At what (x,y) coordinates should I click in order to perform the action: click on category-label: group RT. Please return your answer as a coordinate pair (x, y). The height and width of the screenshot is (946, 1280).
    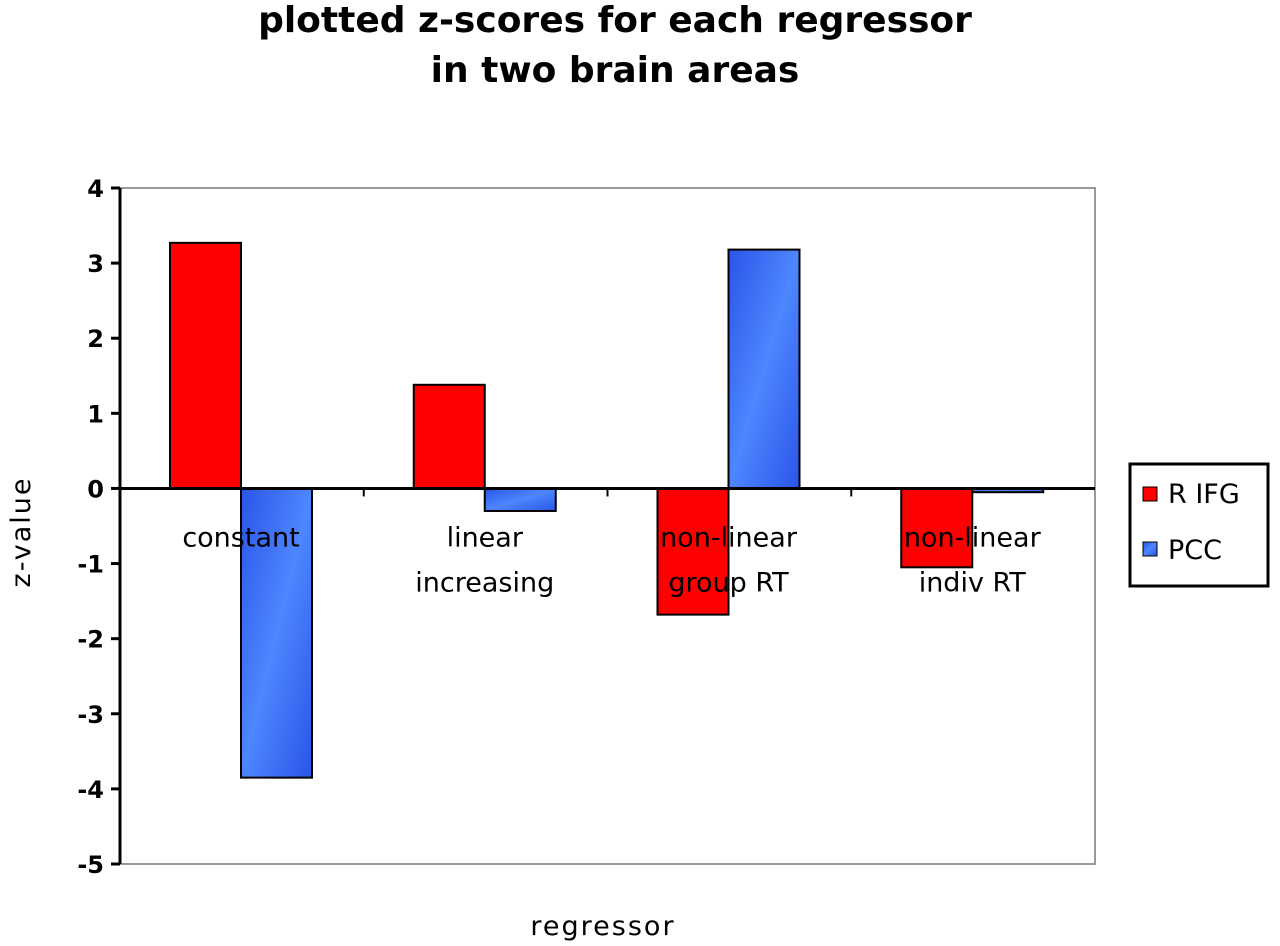
    Looking at the image, I should click on (728, 582).